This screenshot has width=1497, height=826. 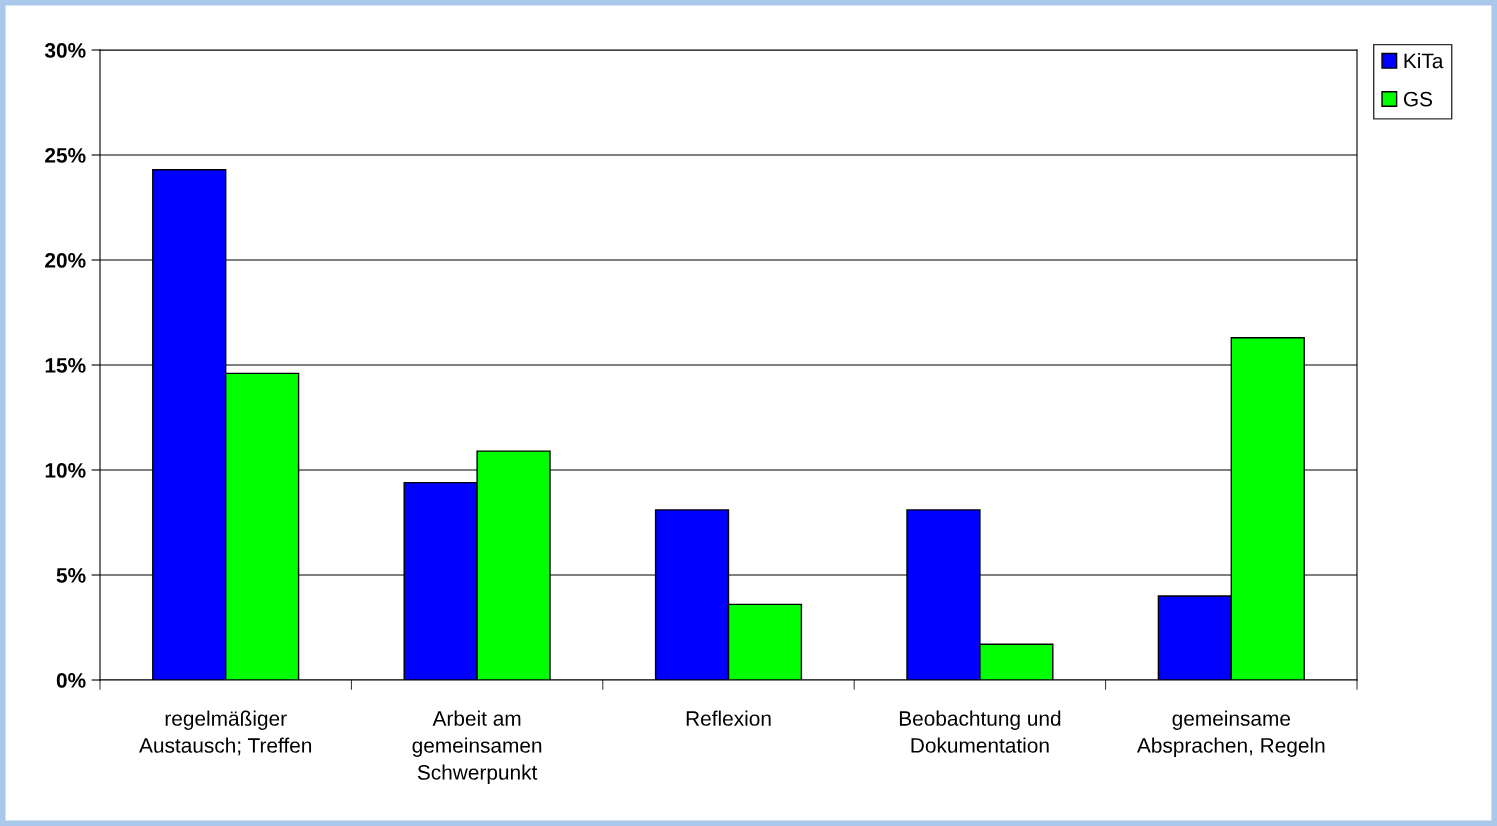 I want to click on y-tick-label: 20%, so click(x=65, y=260).